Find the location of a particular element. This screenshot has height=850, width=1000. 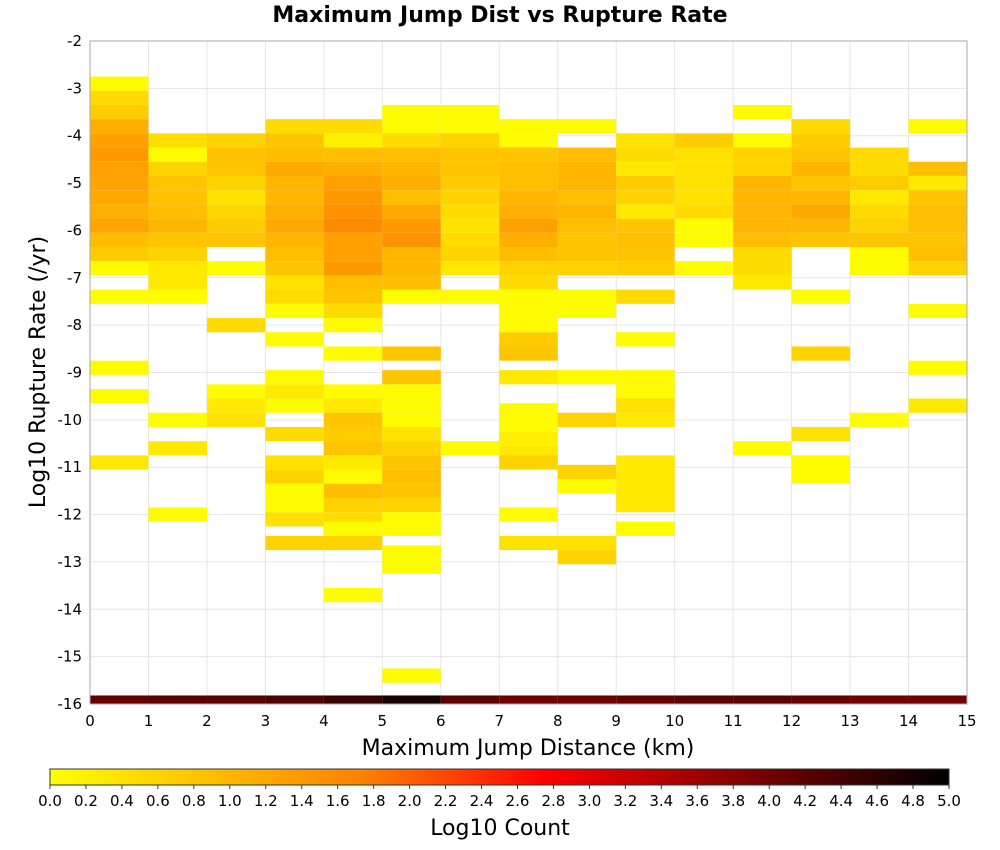

y-axis-label: Log10 Rupture Rate (/yr) is located at coordinates (38, 372).